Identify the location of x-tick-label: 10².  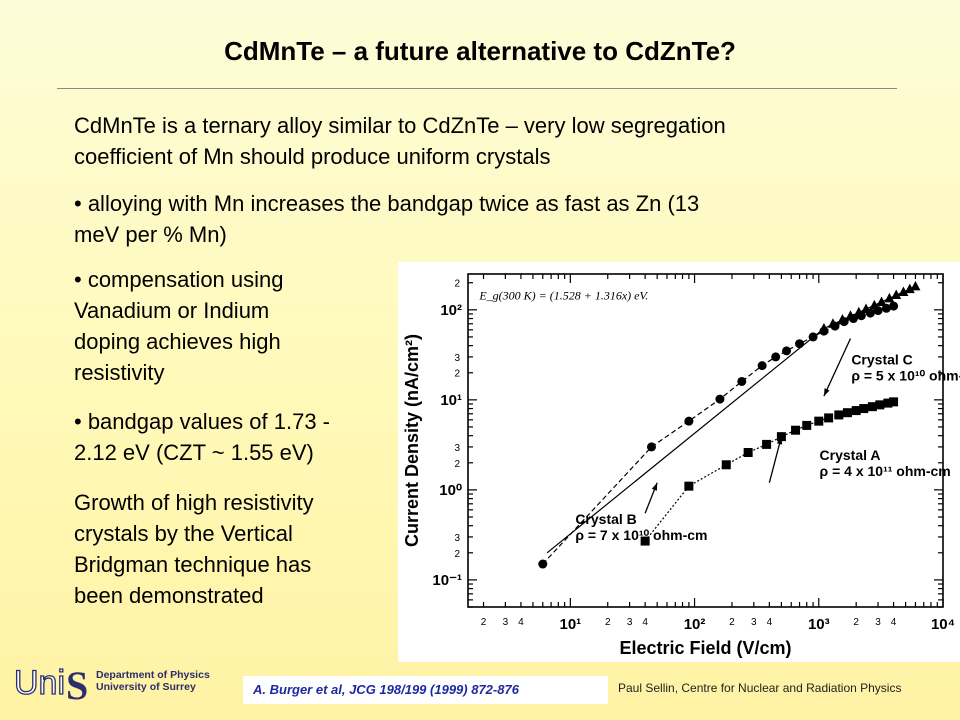
(695, 624).